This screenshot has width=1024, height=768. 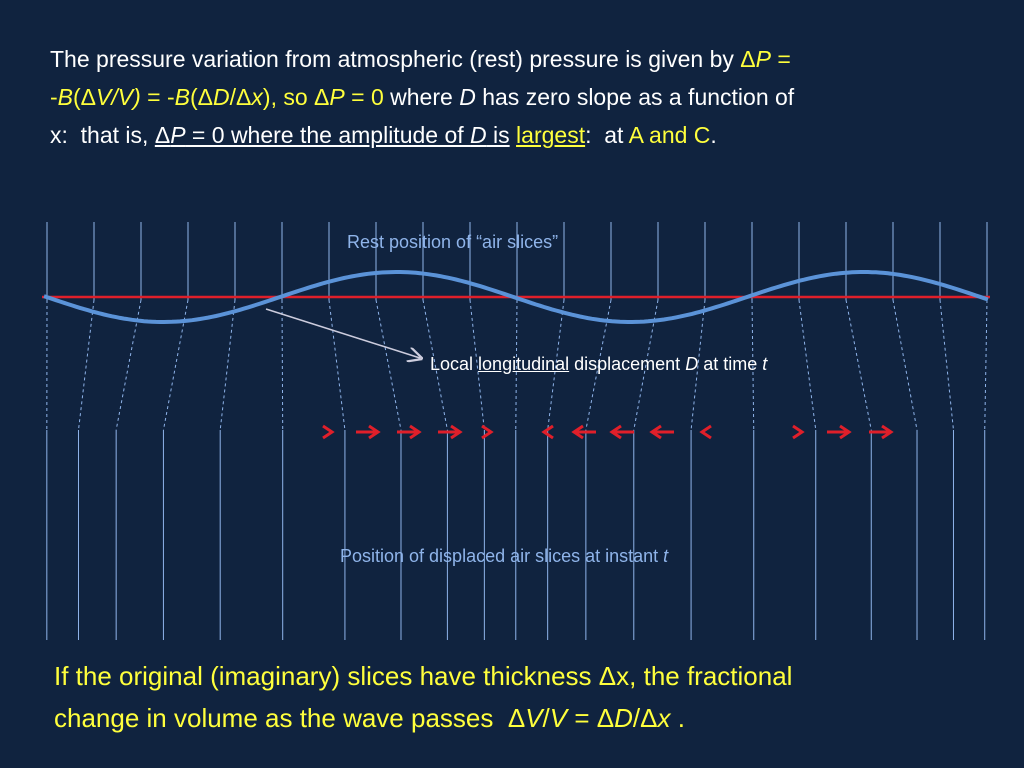 What do you see at coordinates (591, 718) in the screenshot?
I see `text-run: = Δ` at bounding box center [591, 718].